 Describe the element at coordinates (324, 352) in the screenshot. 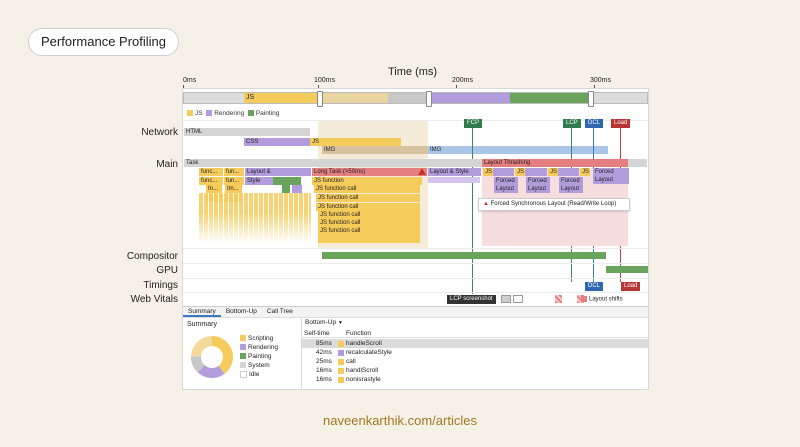

I see `row-time: 42ms` at that location.